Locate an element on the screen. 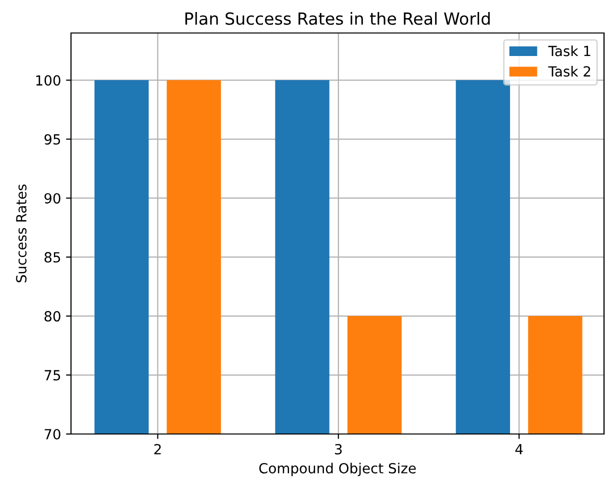 This screenshot has height=479, width=605. legend-label: Task 2 is located at coordinates (569, 71).